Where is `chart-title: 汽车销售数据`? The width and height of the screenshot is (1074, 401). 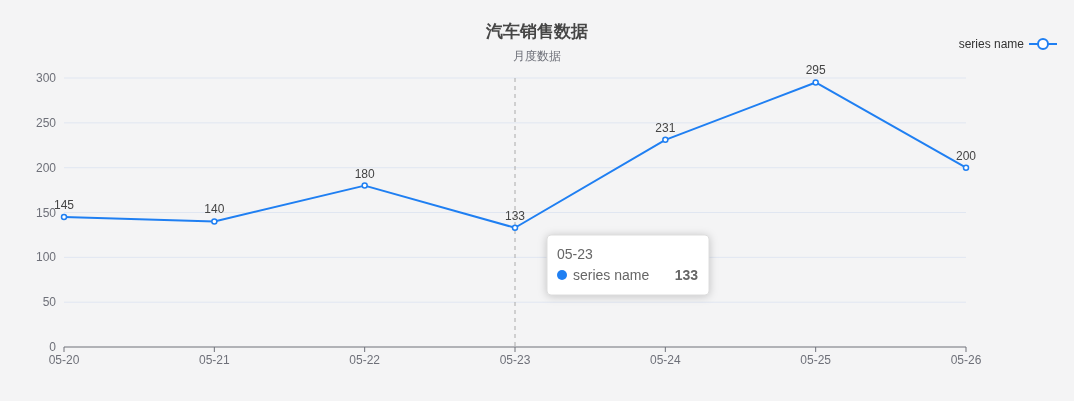
chart-title: 汽车销售数据 is located at coordinates (536, 31).